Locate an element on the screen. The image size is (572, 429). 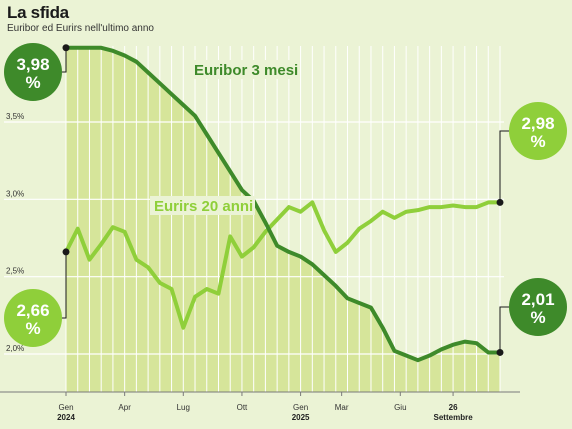
eurirs-end-bubble-connector is located at coordinates (504, 166).